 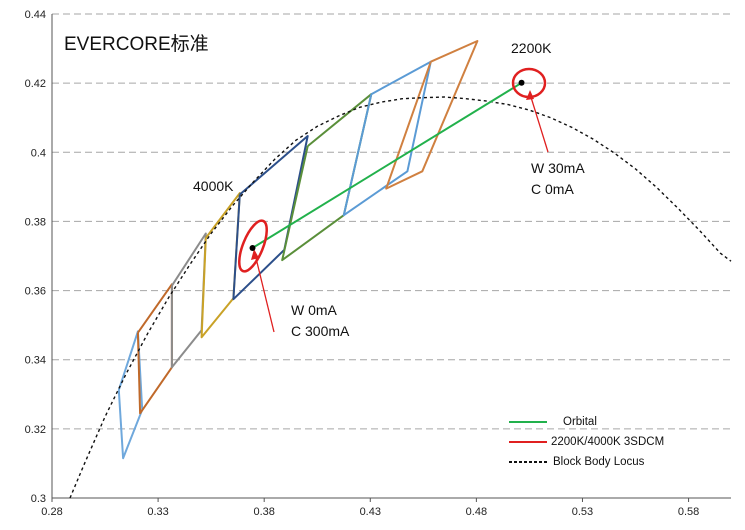 What do you see at coordinates (688, 512) in the screenshot?
I see `x-tick-label: 0.58` at bounding box center [688, 512].